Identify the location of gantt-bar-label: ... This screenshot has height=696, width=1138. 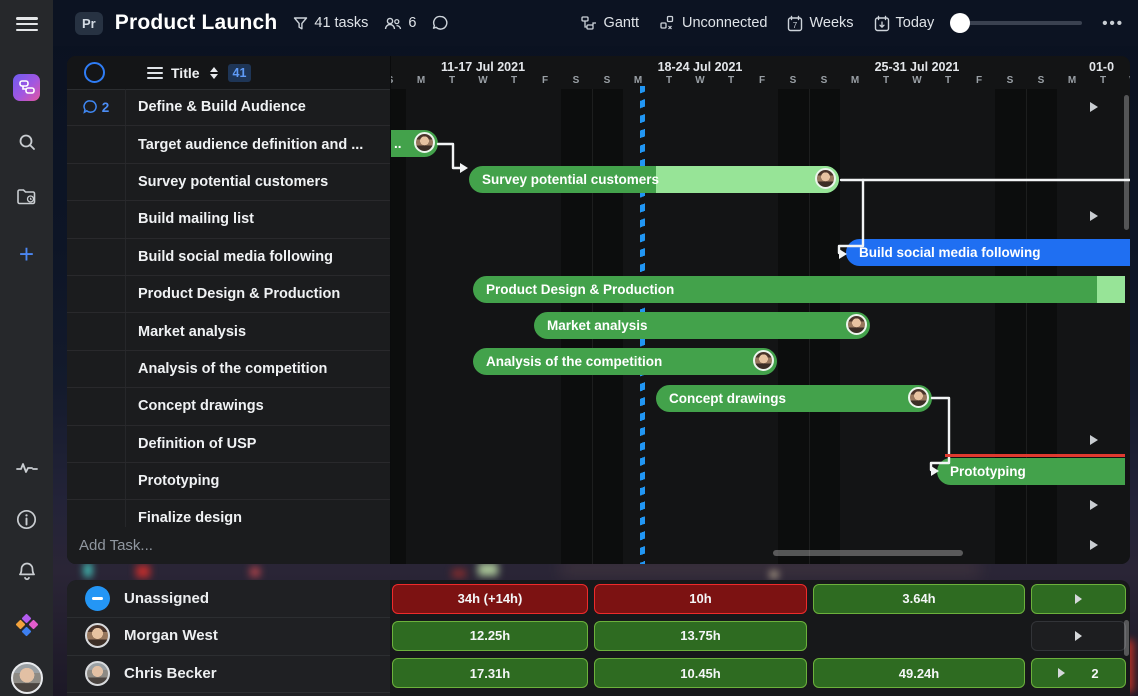
(398, 143).